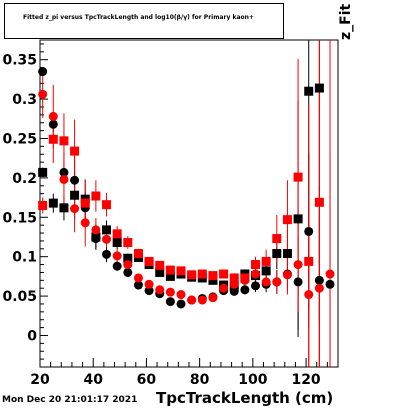 This screenshot has width=400, height=409. Describe the element at coordinates (252, 380) in the screenshot. I see `x-tick-label: 100` at that location.